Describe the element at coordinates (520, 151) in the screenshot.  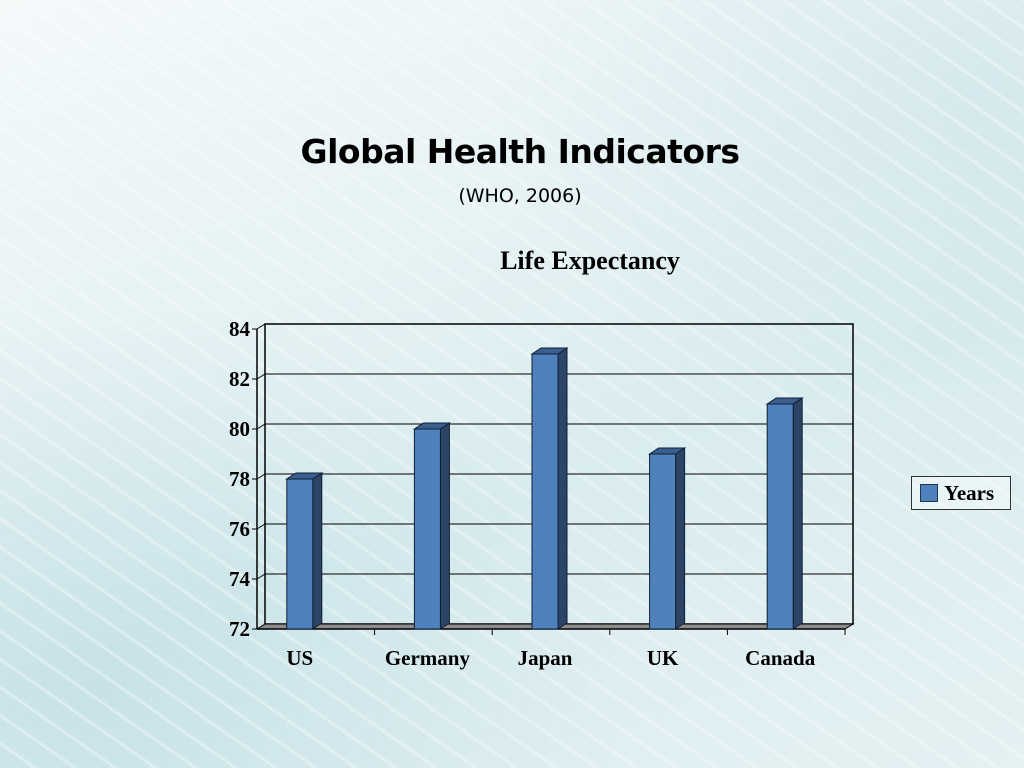
I see `slide-title: Global Health Indicators` at that location.